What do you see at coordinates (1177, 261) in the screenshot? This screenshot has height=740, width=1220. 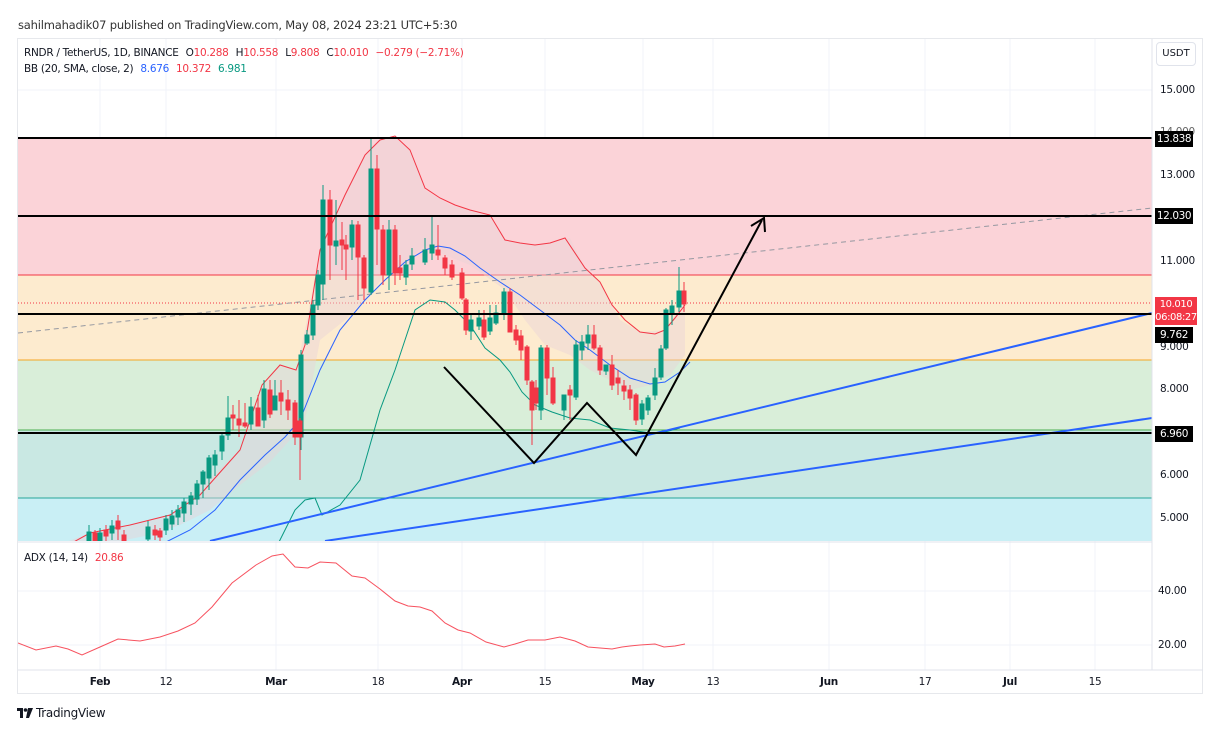 I see `price-tick: 11.000` at bounding box center [1177, 261].